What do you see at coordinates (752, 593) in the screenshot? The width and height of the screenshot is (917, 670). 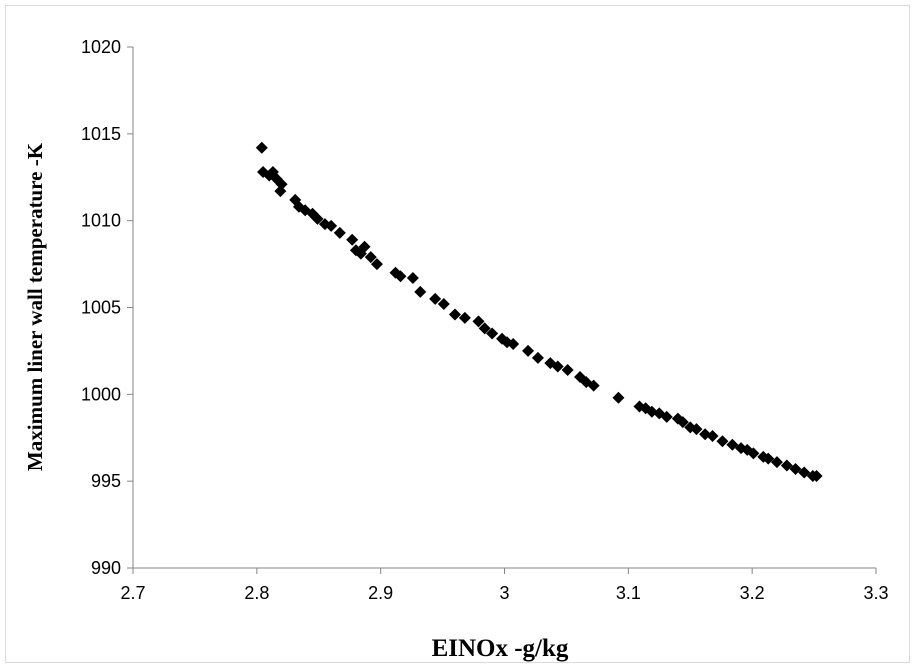 I see `x-tick-label: 3.2` at bounding box center [752, 593].